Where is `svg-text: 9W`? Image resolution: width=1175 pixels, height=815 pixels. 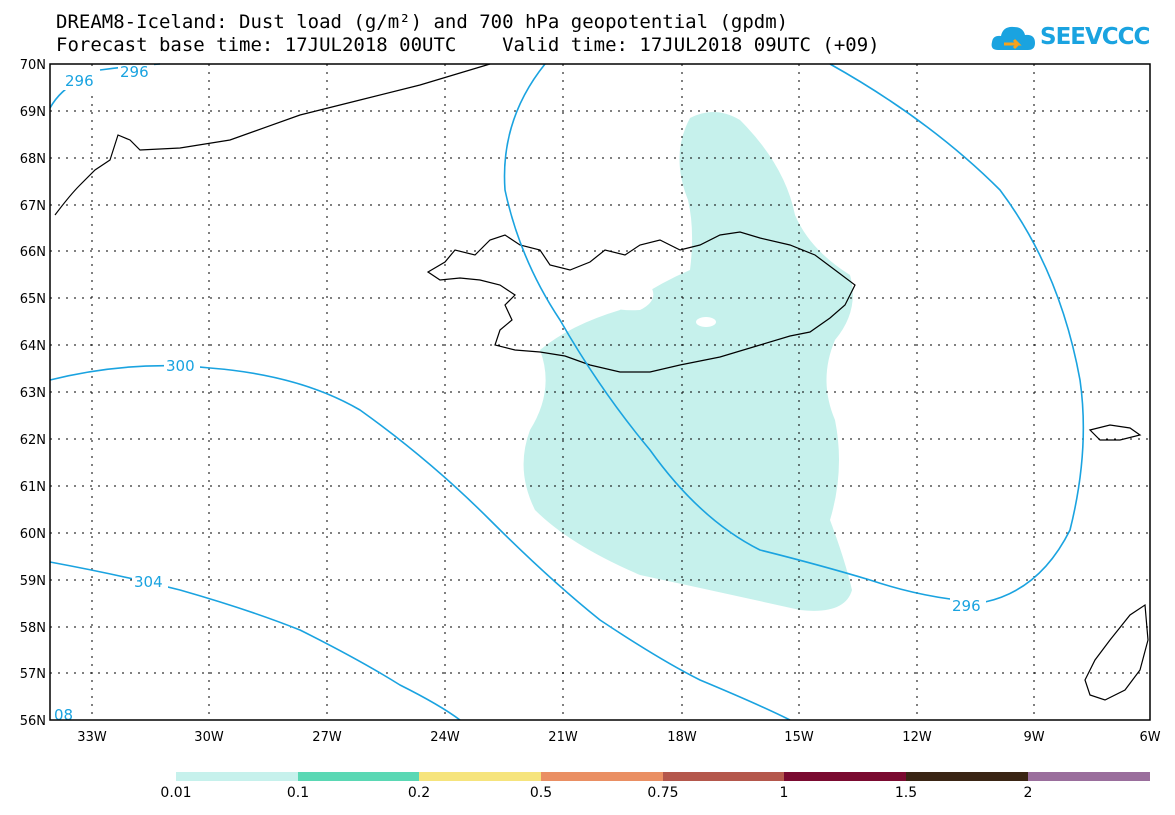 svg-text: 9W is located at coordinates (1033, 737).